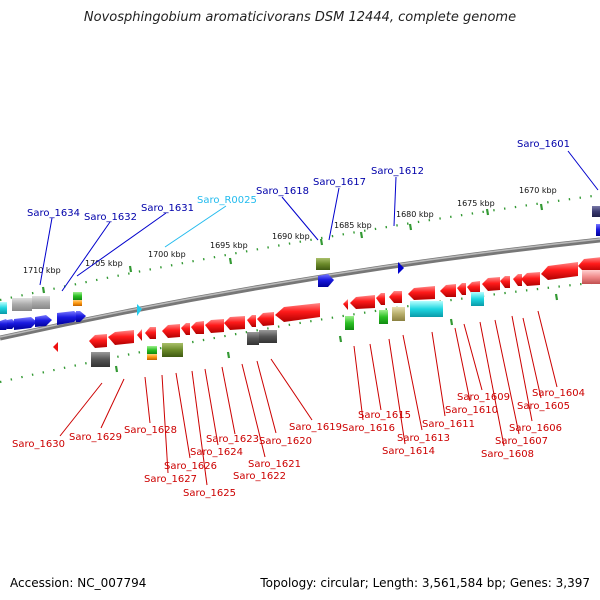  Describe the element at coordinates (397, 171) in the screenshot. I see `gene-label: Saro_1612` at that location.